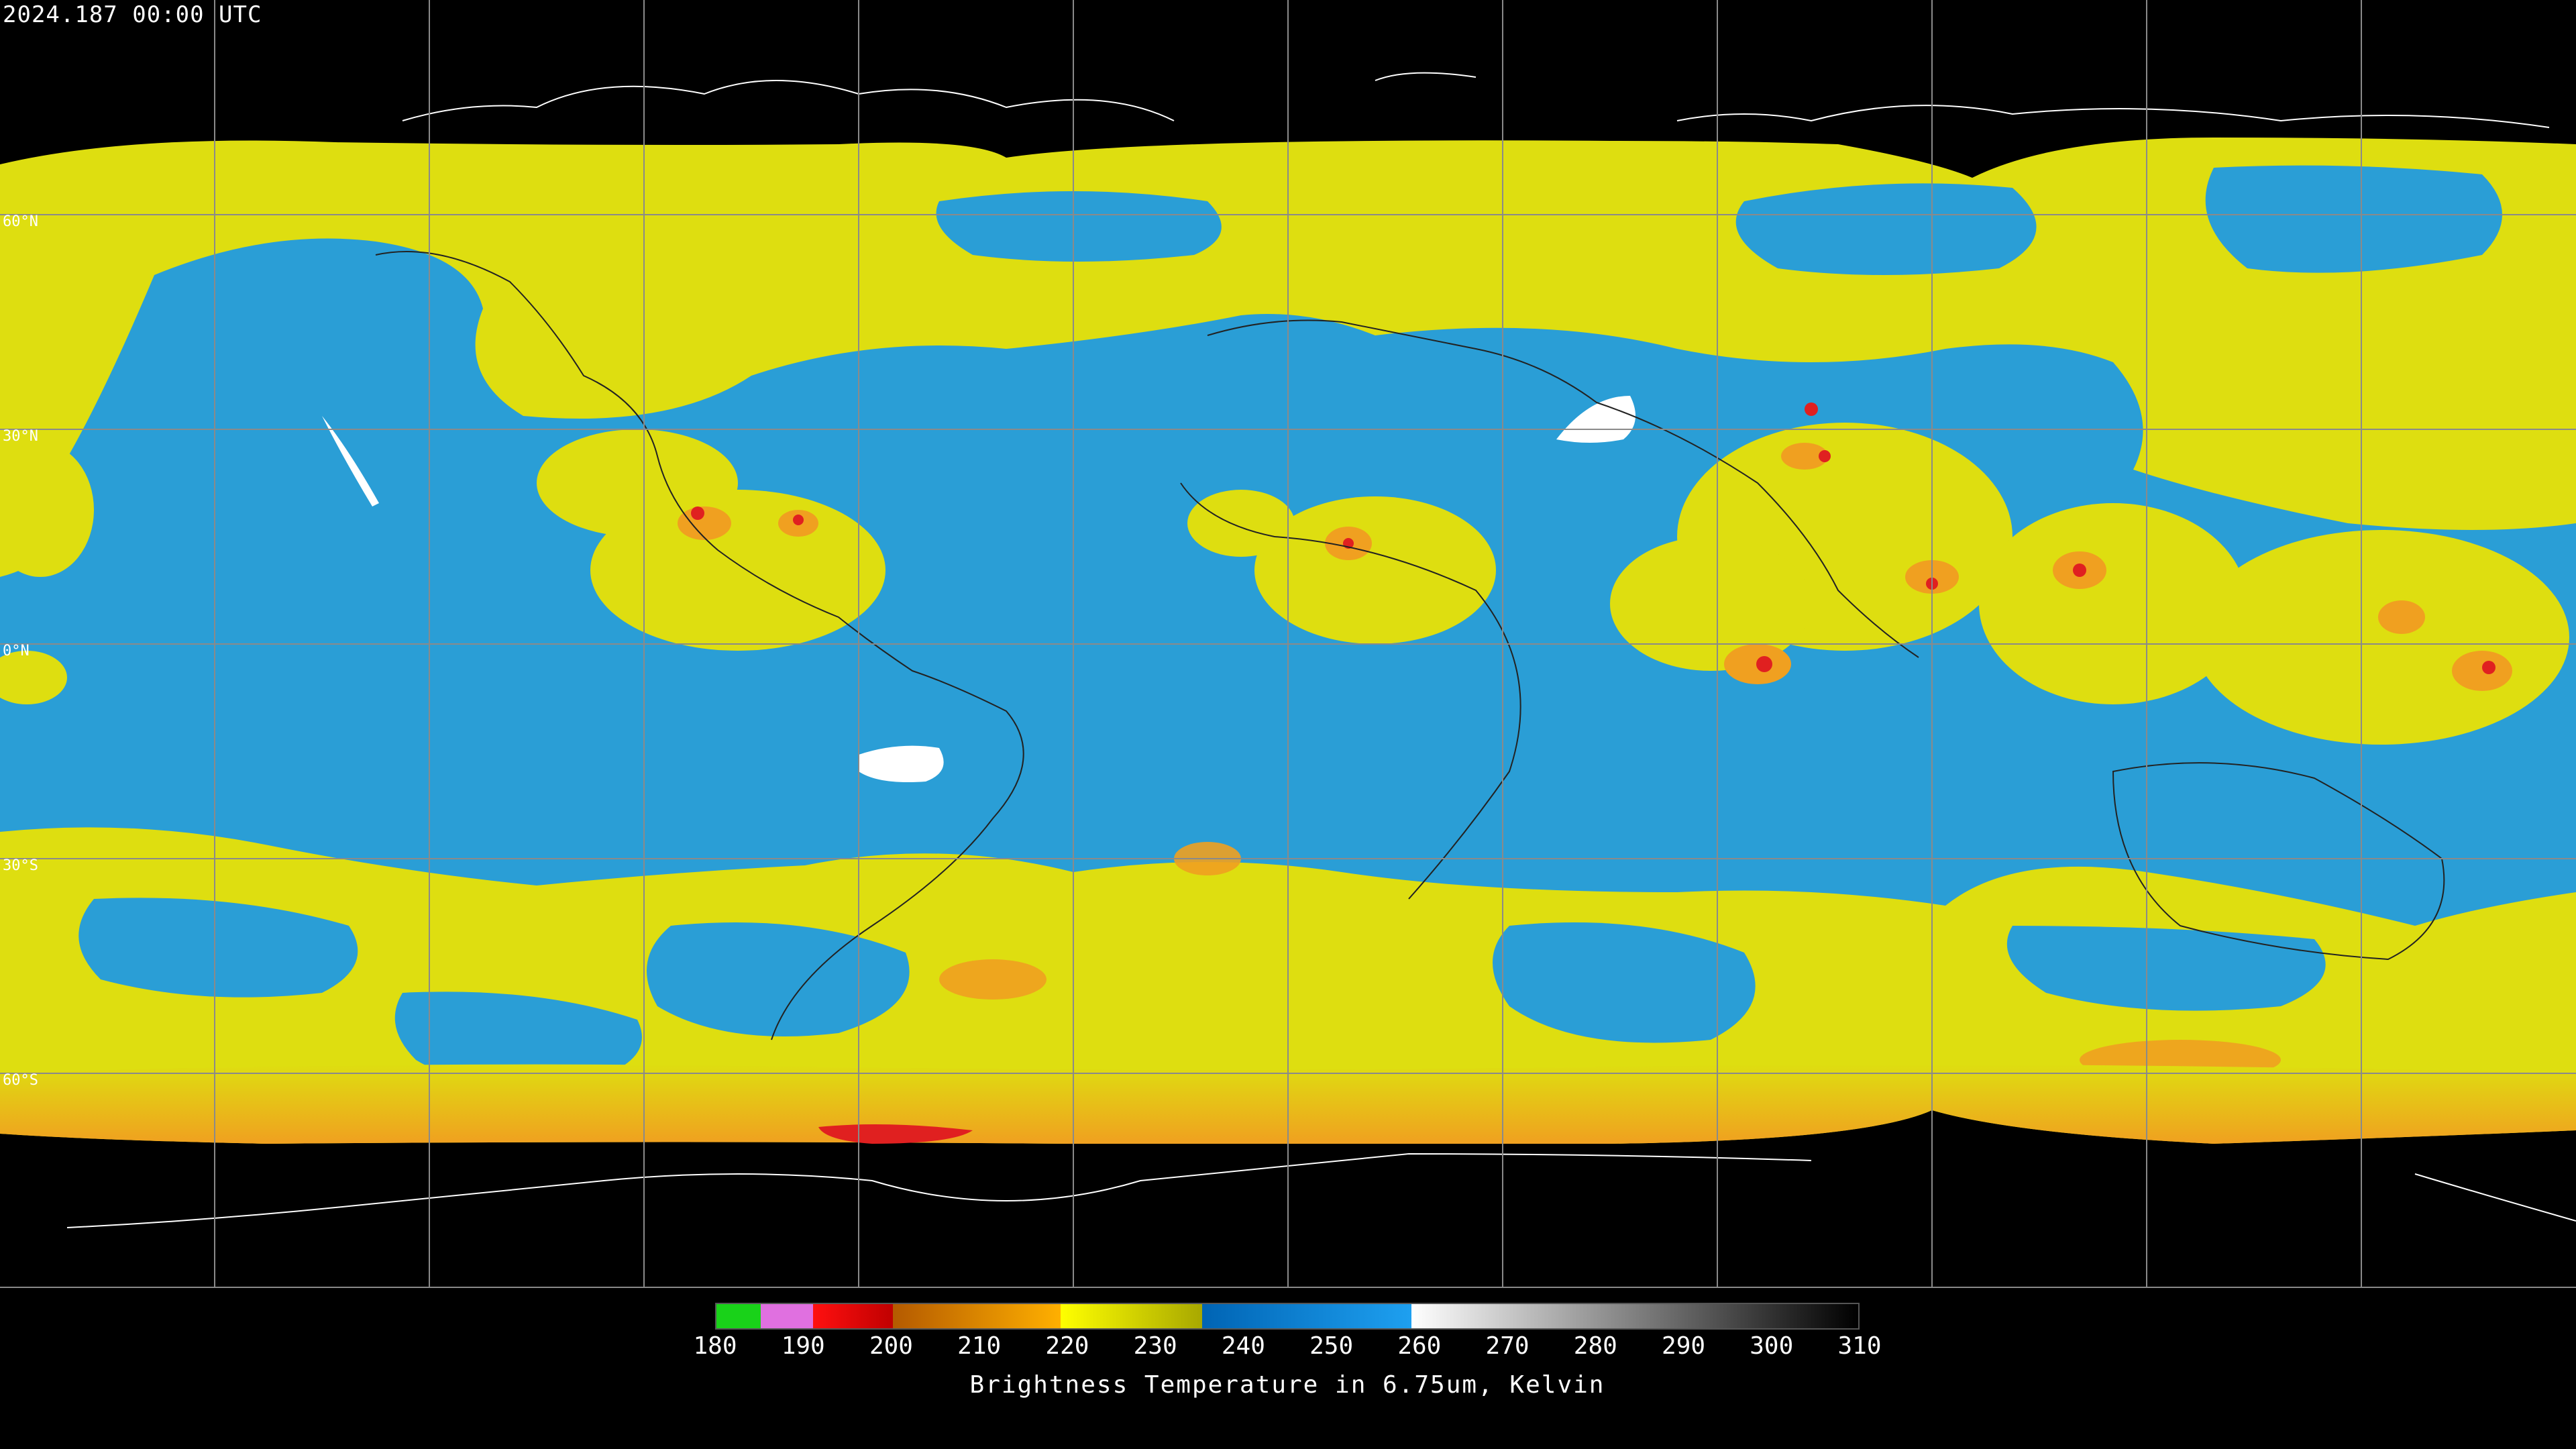 The image size is (2576, 1449). I want to click on colorbar, so click(1287, 1316).